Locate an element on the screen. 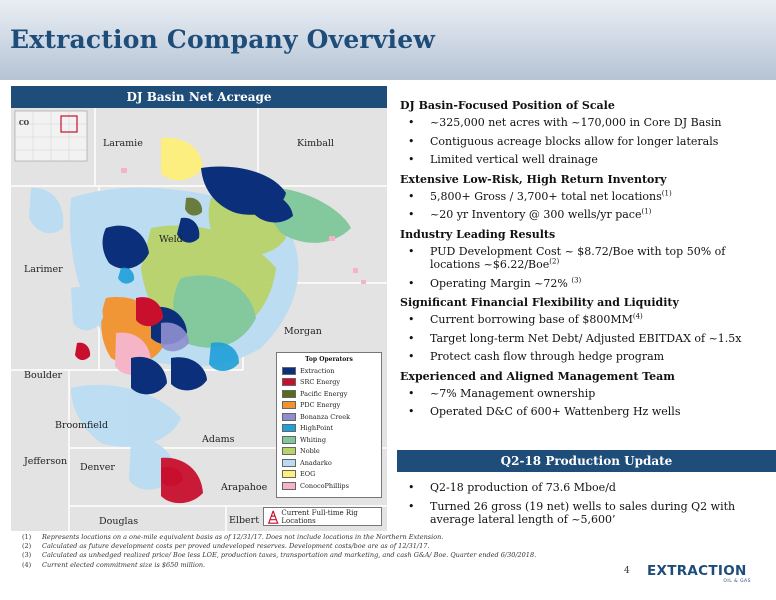 The width and height of the screenshot is (776, 600). page-title: Extraction Company Overview is located at coordinates (223, 39).